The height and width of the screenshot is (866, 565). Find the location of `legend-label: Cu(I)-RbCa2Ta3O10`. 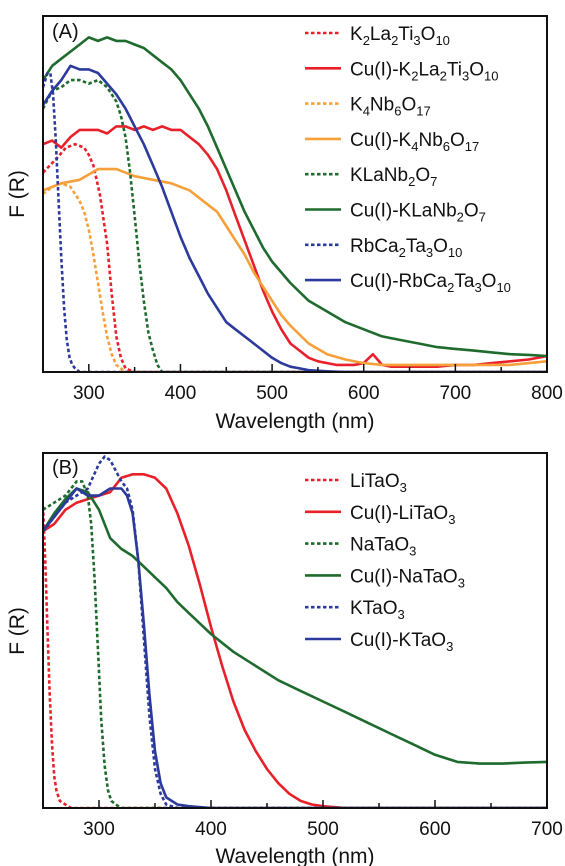

legend-label: Cu(I)-RbCa2Ta3O10 is located at coordinates (430, 283).